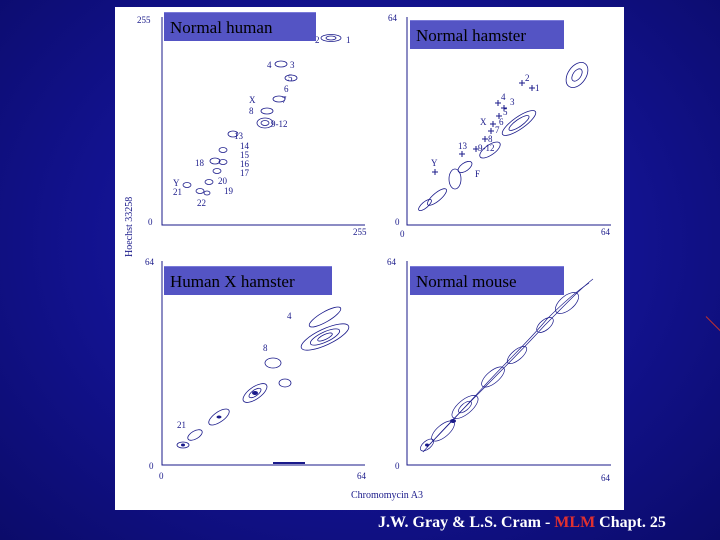 This screenshot has width=720, height=540. What do you see at coordinates (240, 26) in the screenshot?
I see `panel-title-normal-human: Normal human` at bounding box center [240, 26].